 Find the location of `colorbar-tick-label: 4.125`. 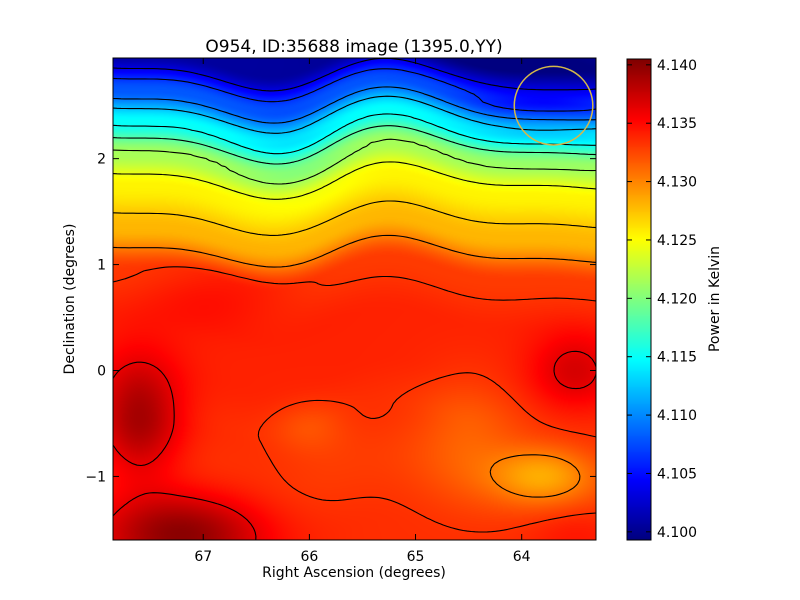

colorbar-tick-label: 4.125 is located at coordinates (677, 241).